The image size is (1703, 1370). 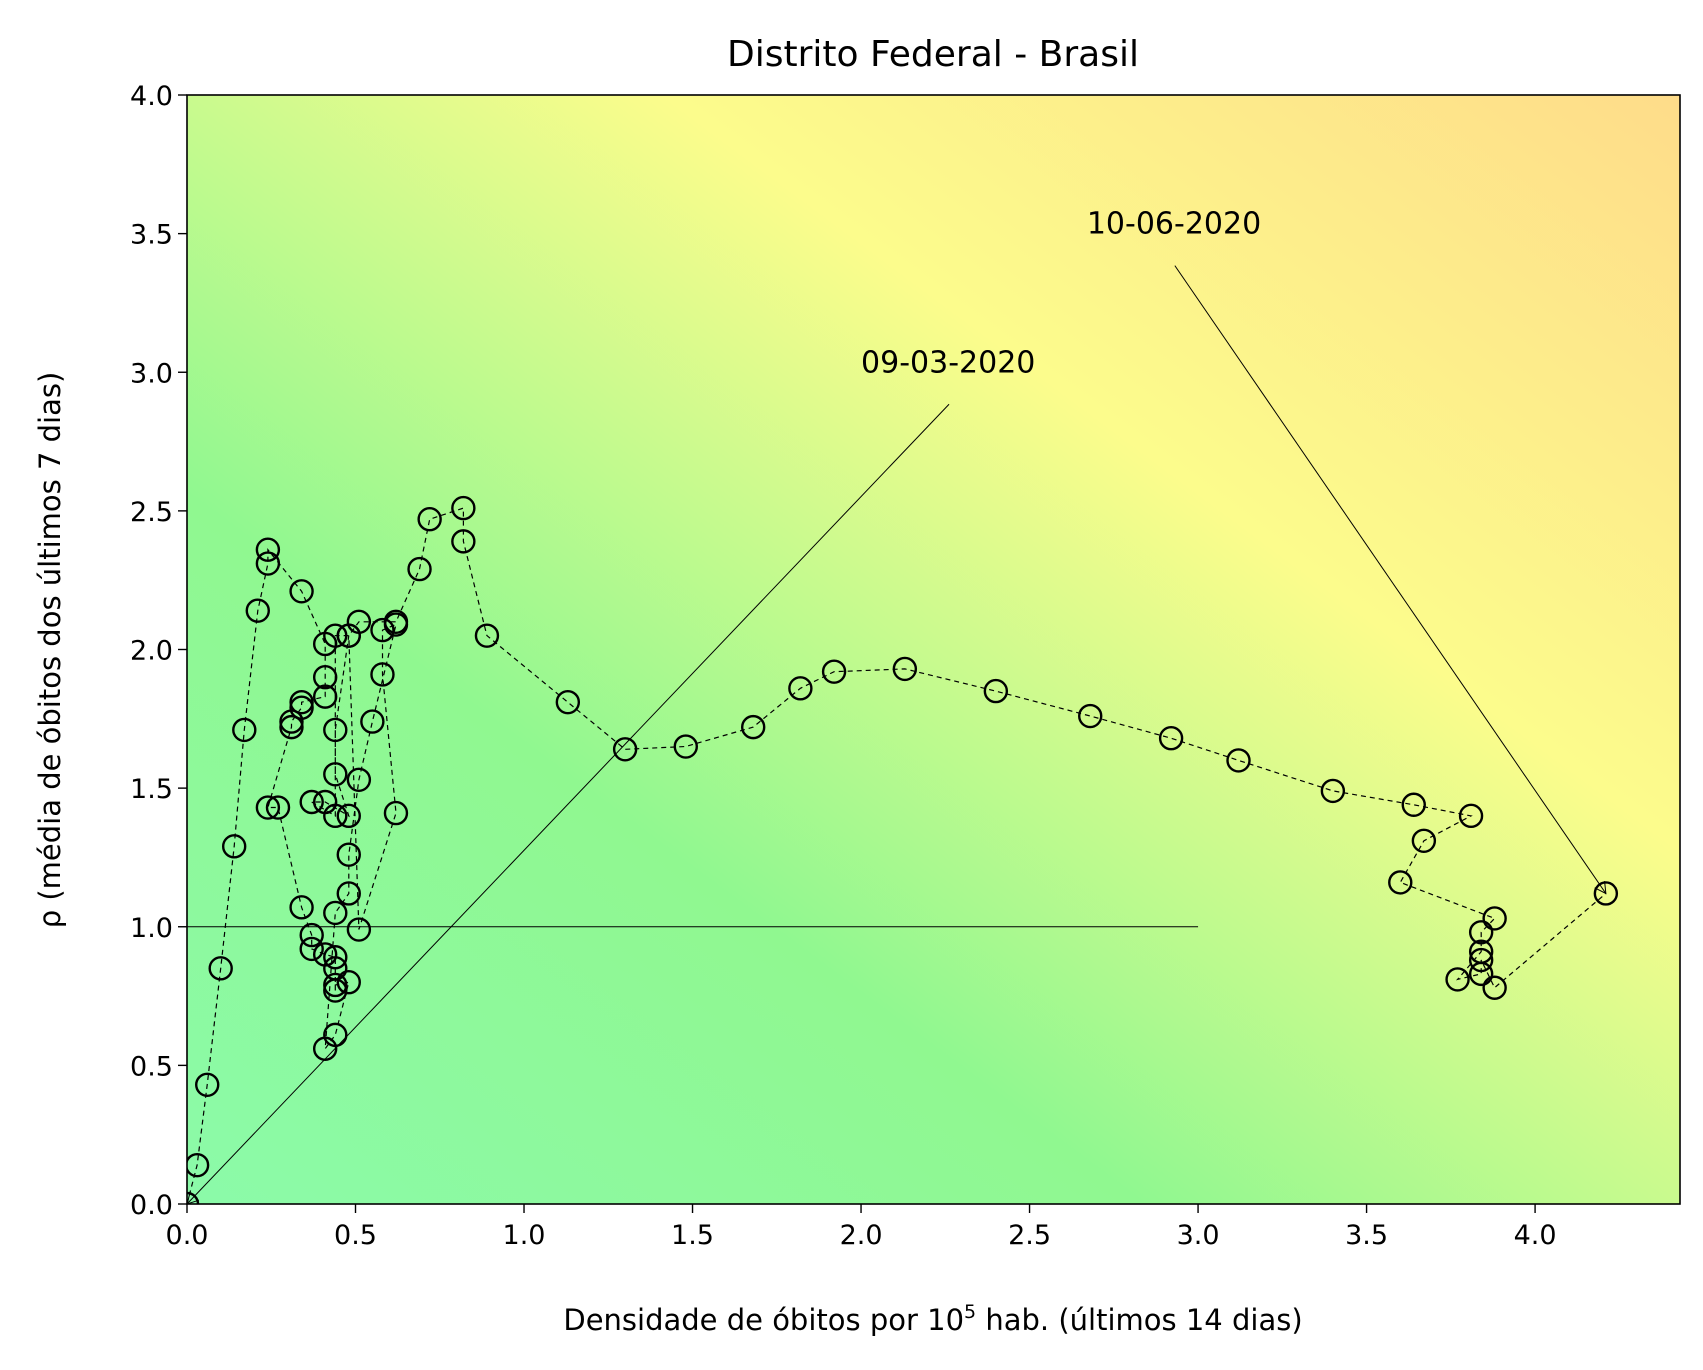 I want to click on x-tick-label: 2.5, so click(x=1029, y=1235).